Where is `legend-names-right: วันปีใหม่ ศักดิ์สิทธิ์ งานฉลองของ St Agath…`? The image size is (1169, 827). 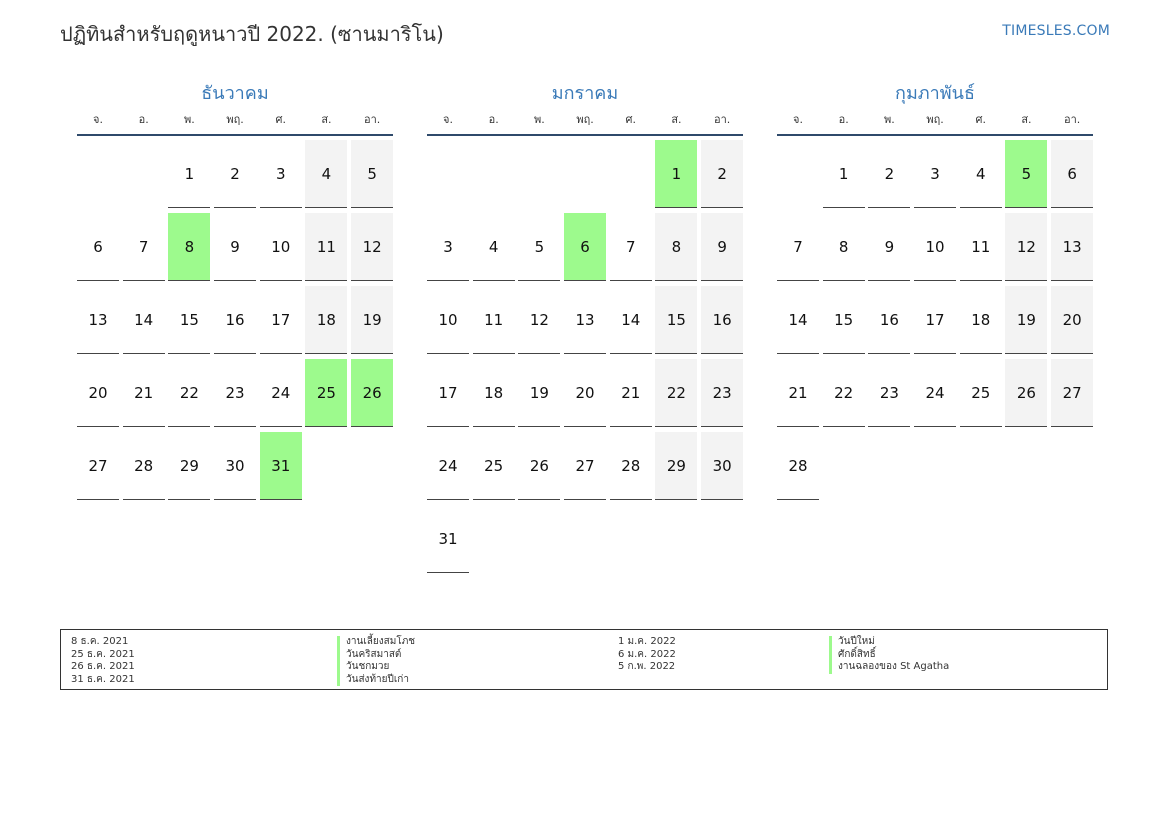 legend-names-right: วันปีใหม่ ศักดิ์สิทธิ์ งานฉลองของ St Agath… is located at coordinates (889, 655).